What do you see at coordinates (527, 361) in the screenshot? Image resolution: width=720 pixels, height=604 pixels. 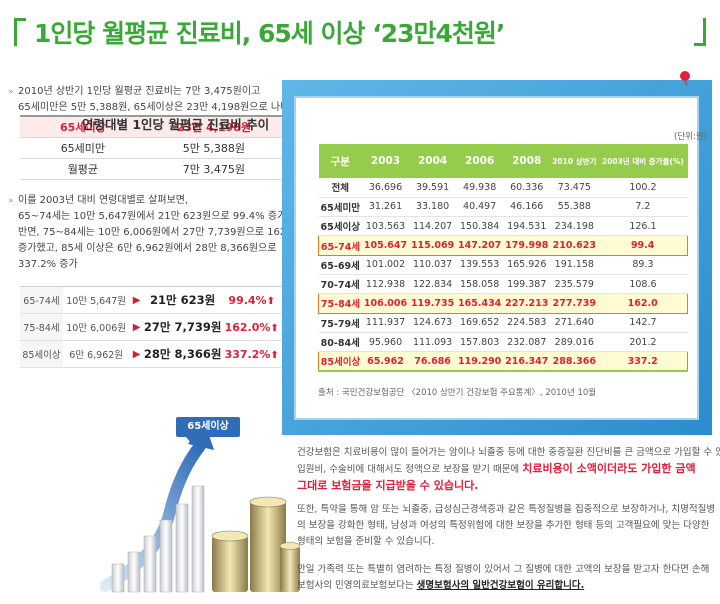 I see `trend-cell: 216.347` at bounding box center [527, 361].